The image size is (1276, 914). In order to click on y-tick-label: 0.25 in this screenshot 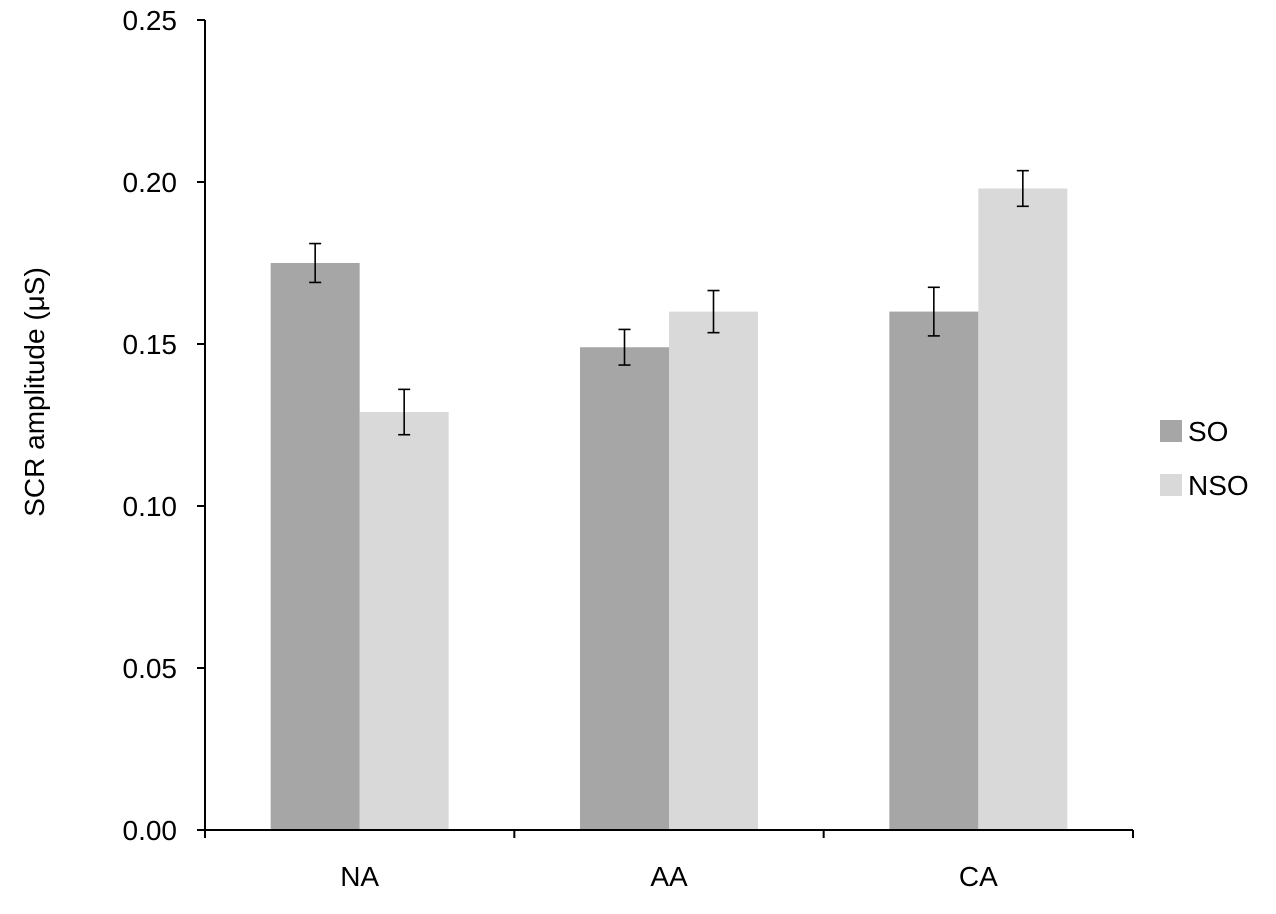, I will do `click(150, 20)`.